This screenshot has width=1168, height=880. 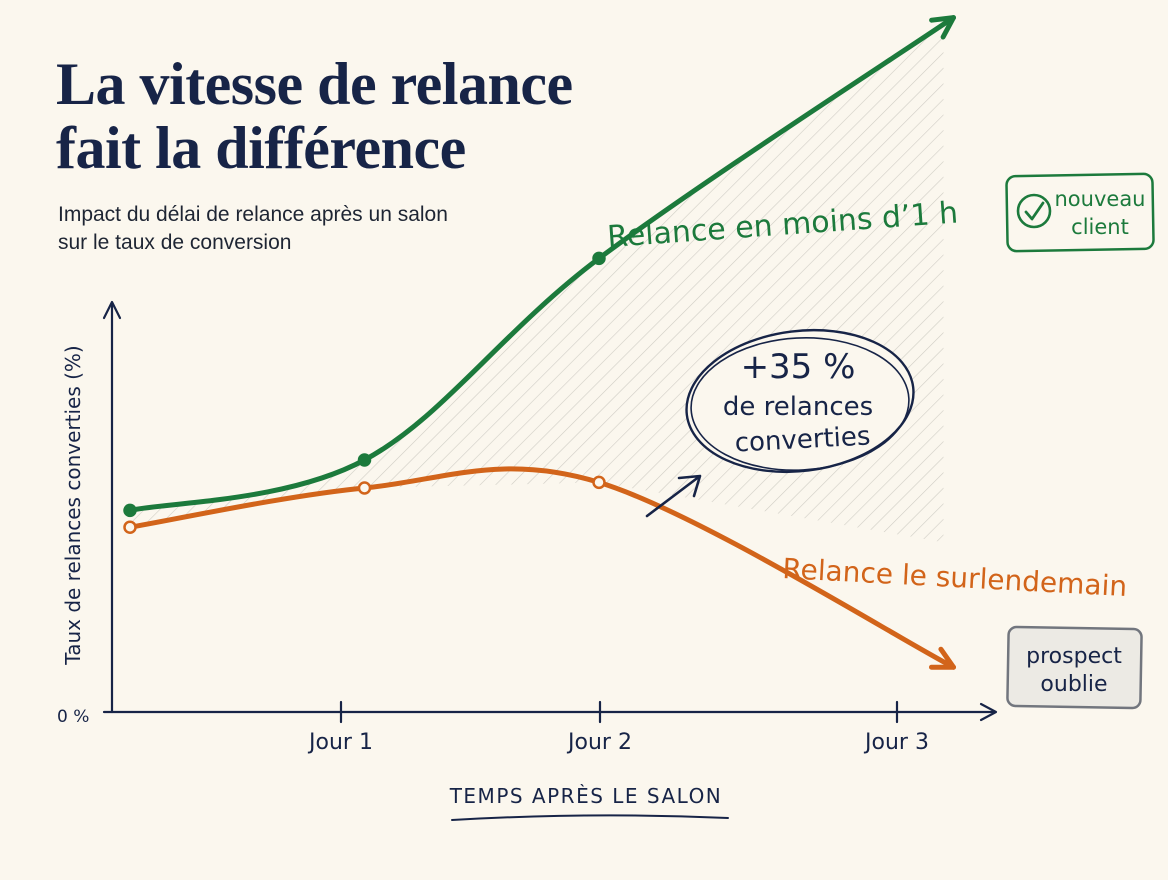 I want to click on series-markers, so click(x=364, y=392).